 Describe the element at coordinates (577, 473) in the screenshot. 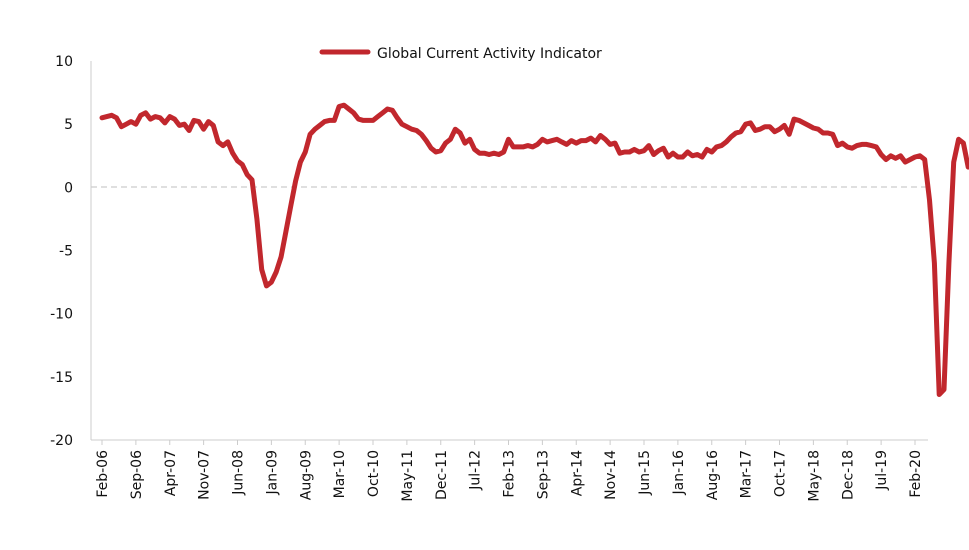

I see `x-tick-label: Apr-14` at that location.